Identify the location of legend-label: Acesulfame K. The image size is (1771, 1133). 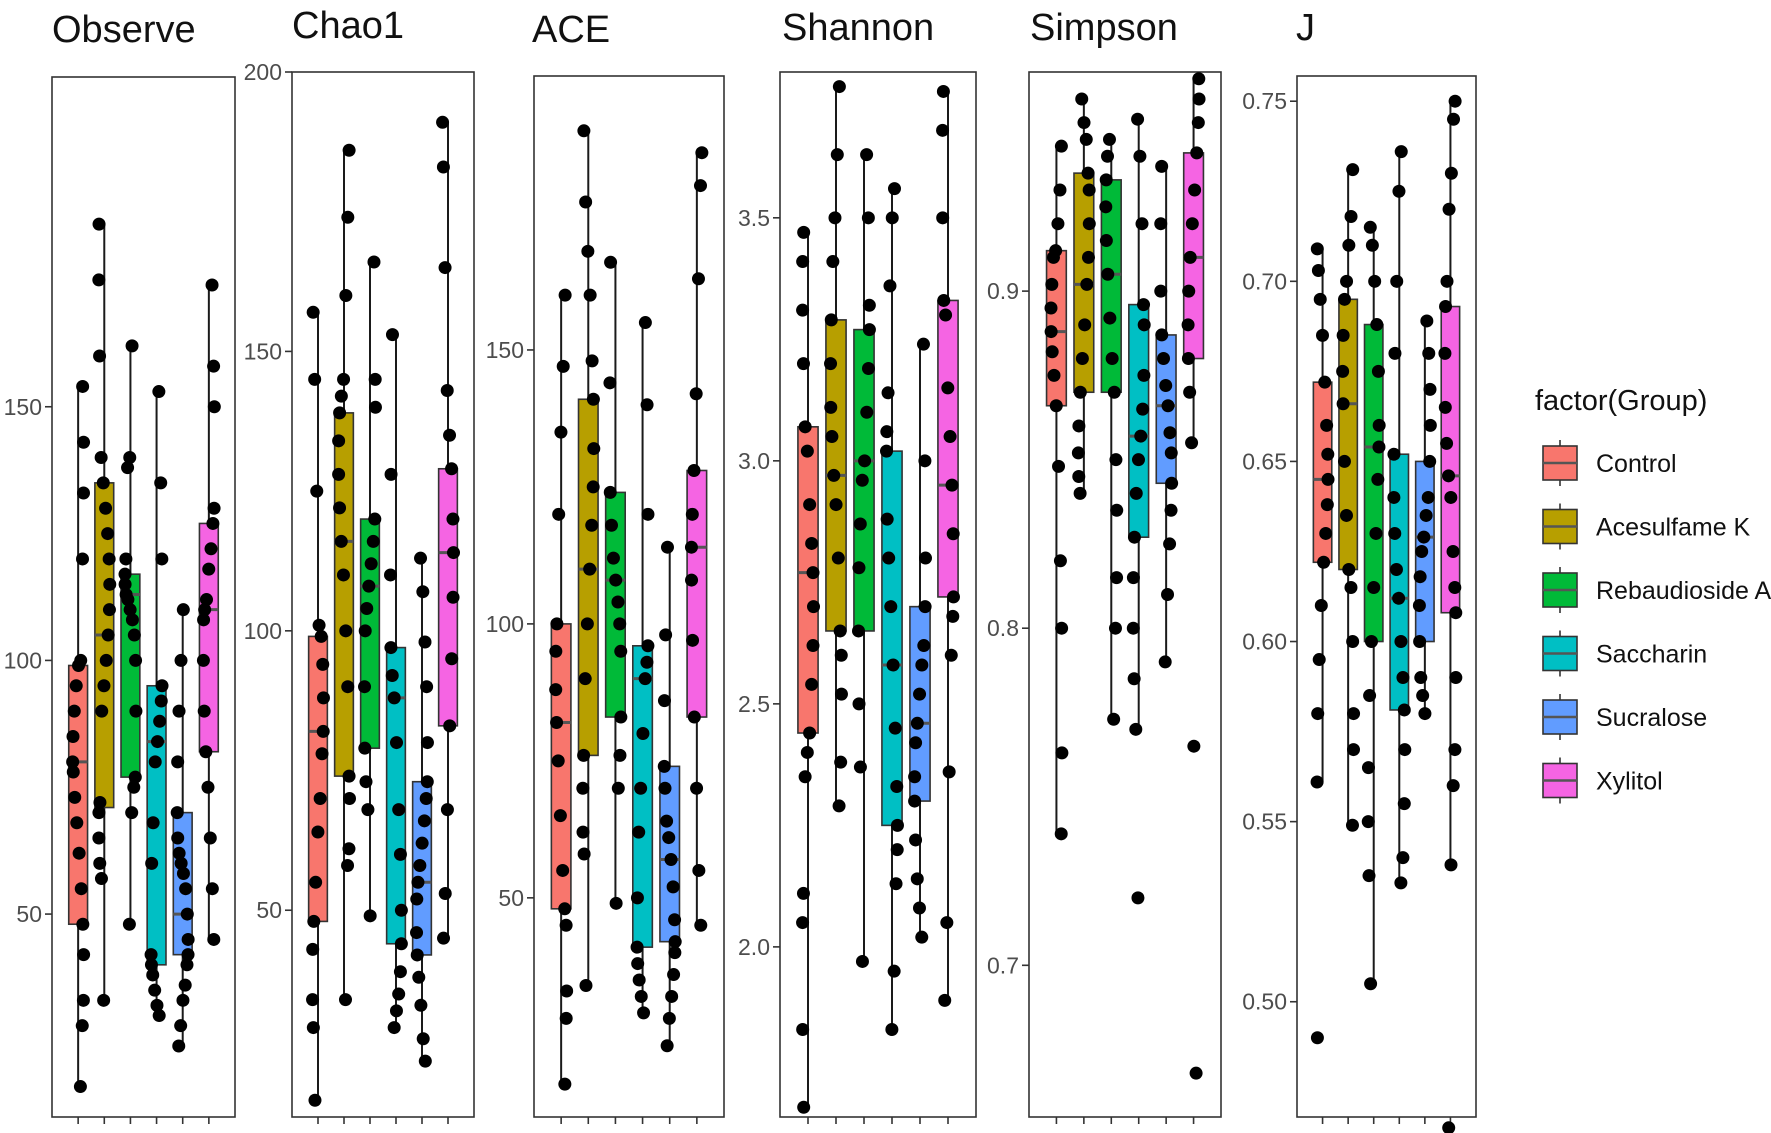
(1673, 528).